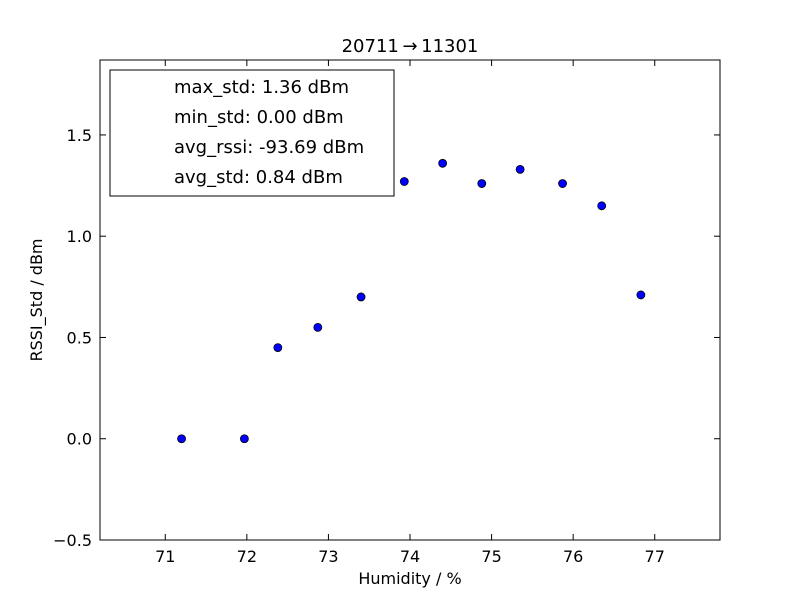 The width and height of the screenshot is (800, 600). I want to click on chart-title: 20711 → 11301, so click(410, 46).